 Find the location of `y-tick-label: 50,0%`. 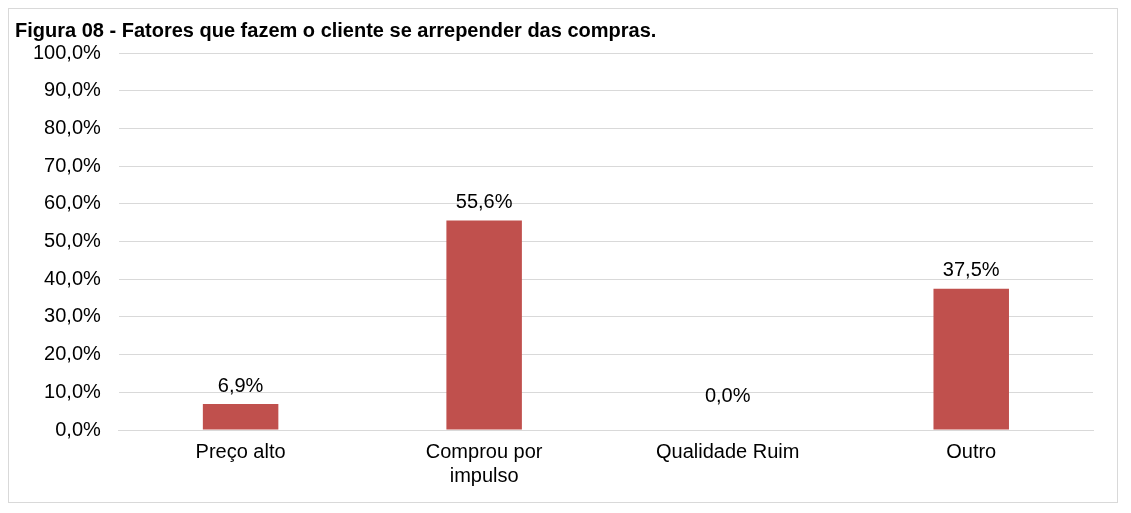

y-tick-label: 50,0% is located at coordinates (73, 240).